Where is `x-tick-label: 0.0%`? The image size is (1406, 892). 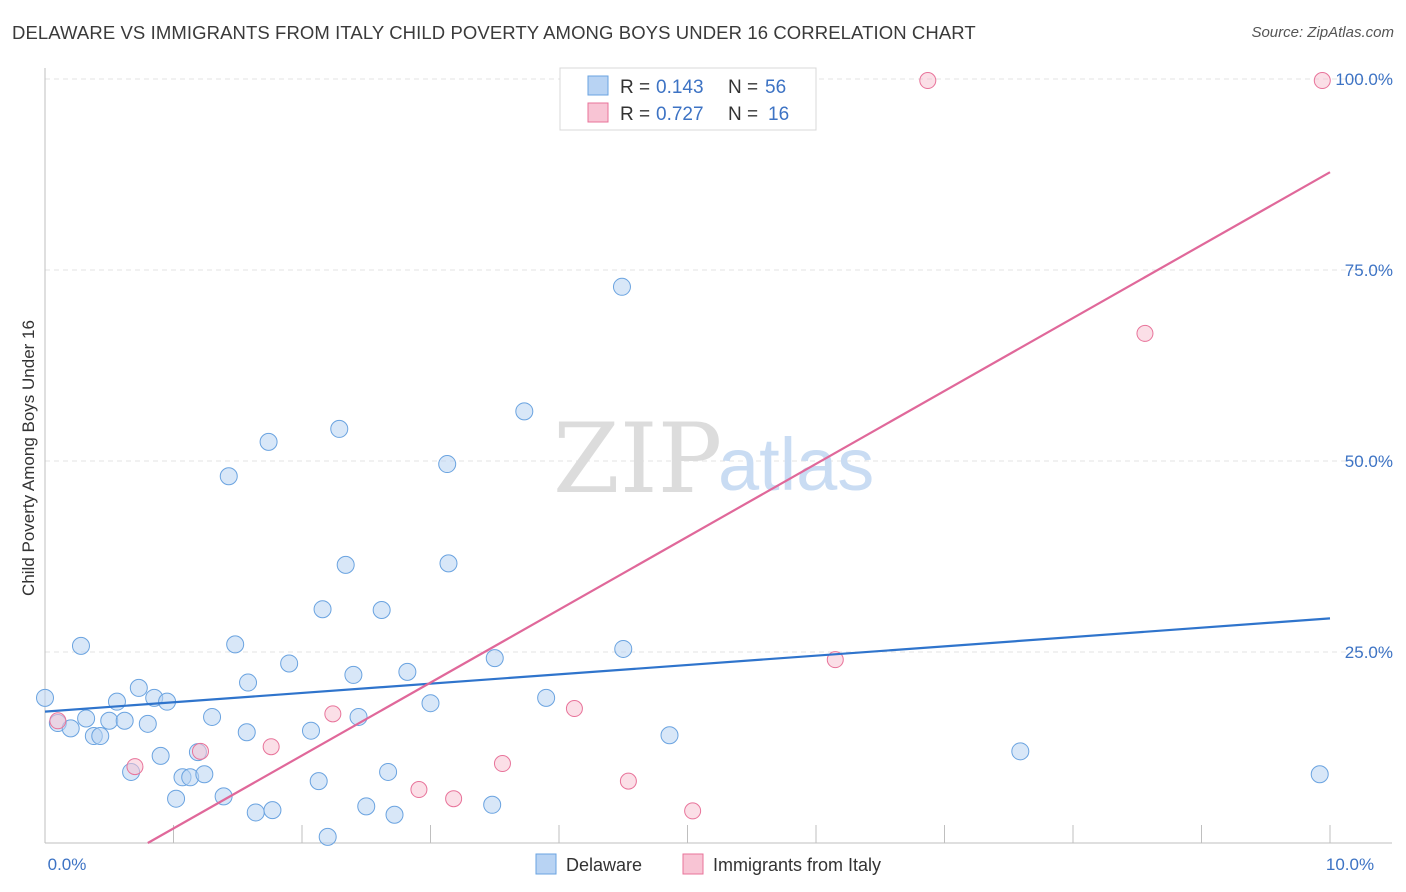
x-tick-label: 0.0% is located at coordinates (67, 864).